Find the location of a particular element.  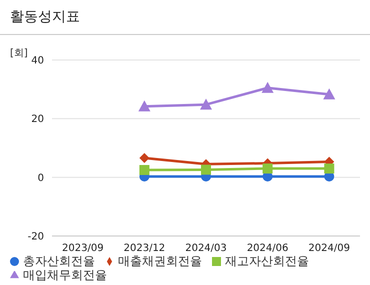

x-tick-label: 2023/12 is located at coordinates (145, 248).